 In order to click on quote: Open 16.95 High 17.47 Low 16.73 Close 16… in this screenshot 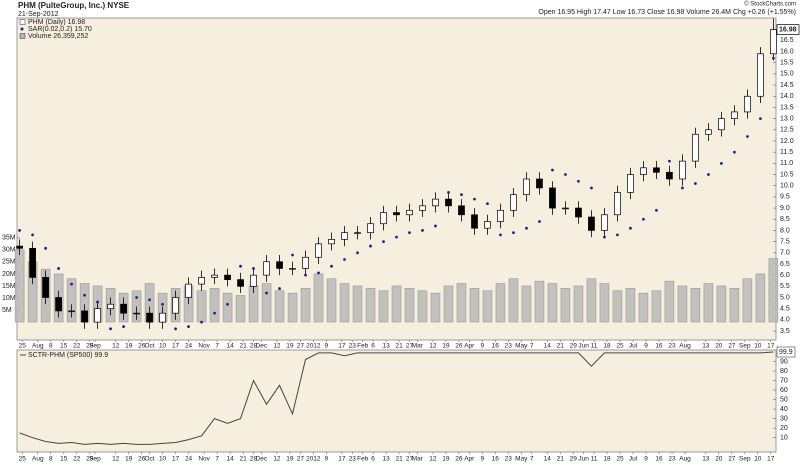, I will do `click(667, 12)`.